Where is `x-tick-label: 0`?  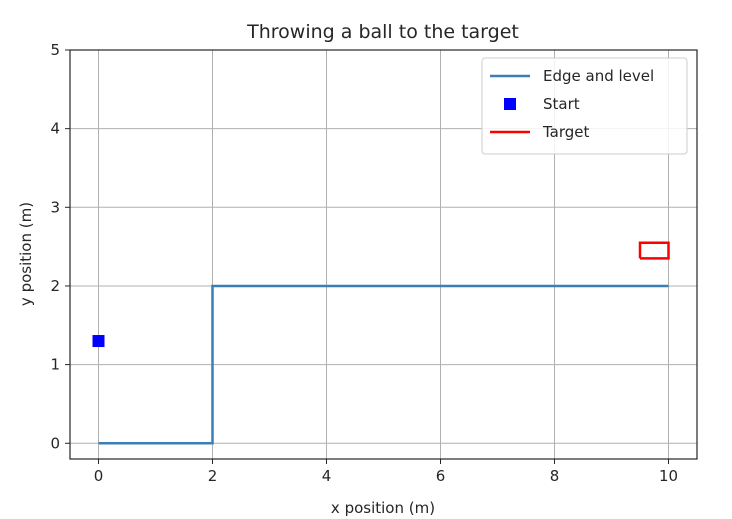 x-tick-label: 0 is located at coordinates (99, 476).